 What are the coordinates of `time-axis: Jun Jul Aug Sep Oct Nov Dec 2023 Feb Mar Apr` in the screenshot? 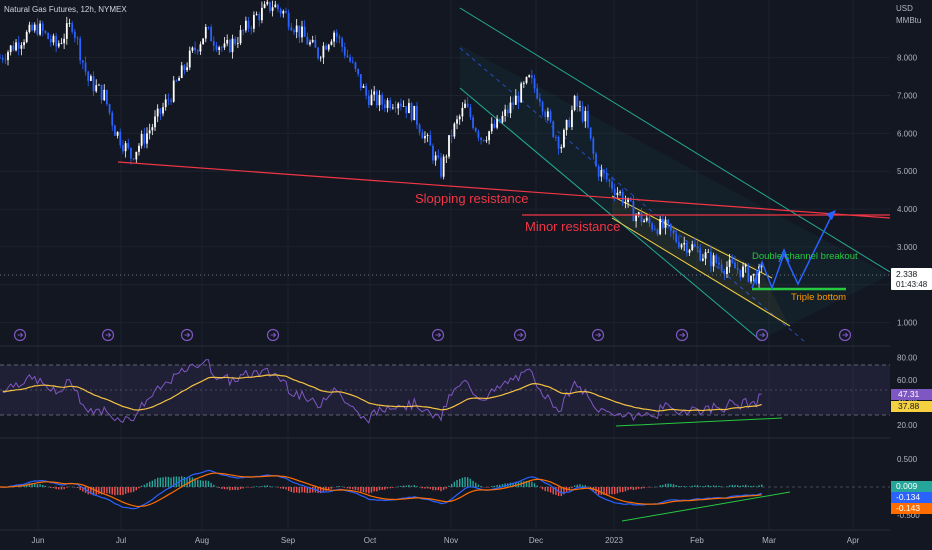 It's located at (445, 537).